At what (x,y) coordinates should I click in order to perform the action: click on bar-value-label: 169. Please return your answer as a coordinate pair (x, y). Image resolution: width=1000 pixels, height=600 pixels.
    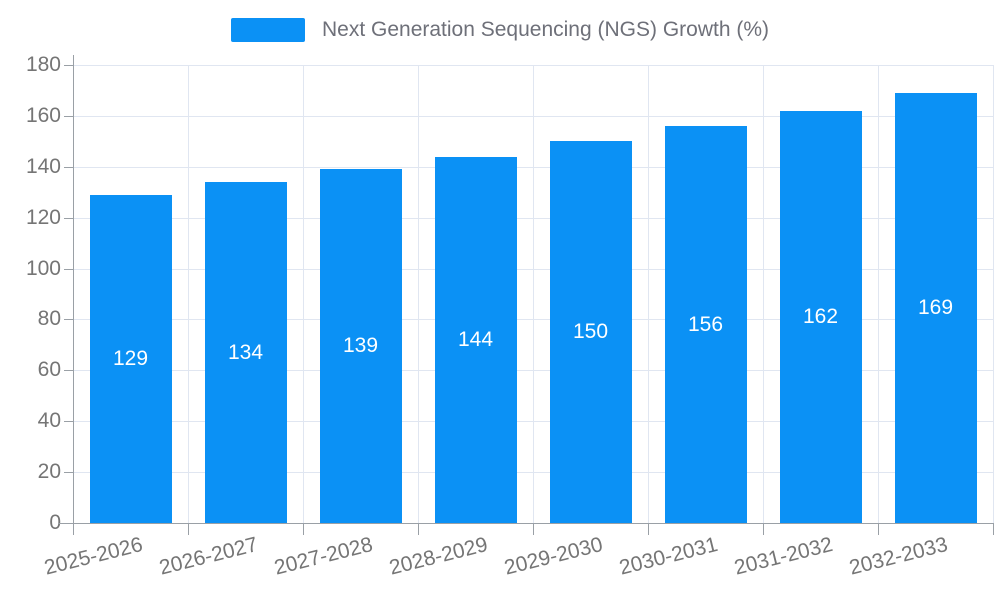
    Looking at the image, I should click on (935, 307).